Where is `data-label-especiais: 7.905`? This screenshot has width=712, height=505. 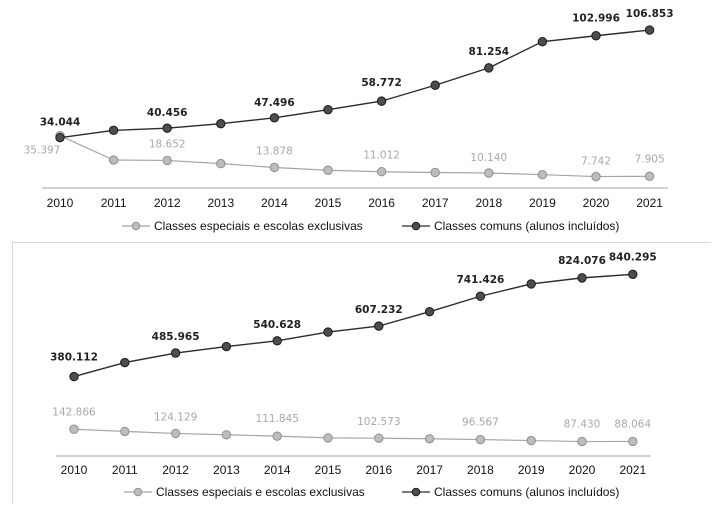
data-label-especiais: 7.905 is located at coordinates (650, 159).